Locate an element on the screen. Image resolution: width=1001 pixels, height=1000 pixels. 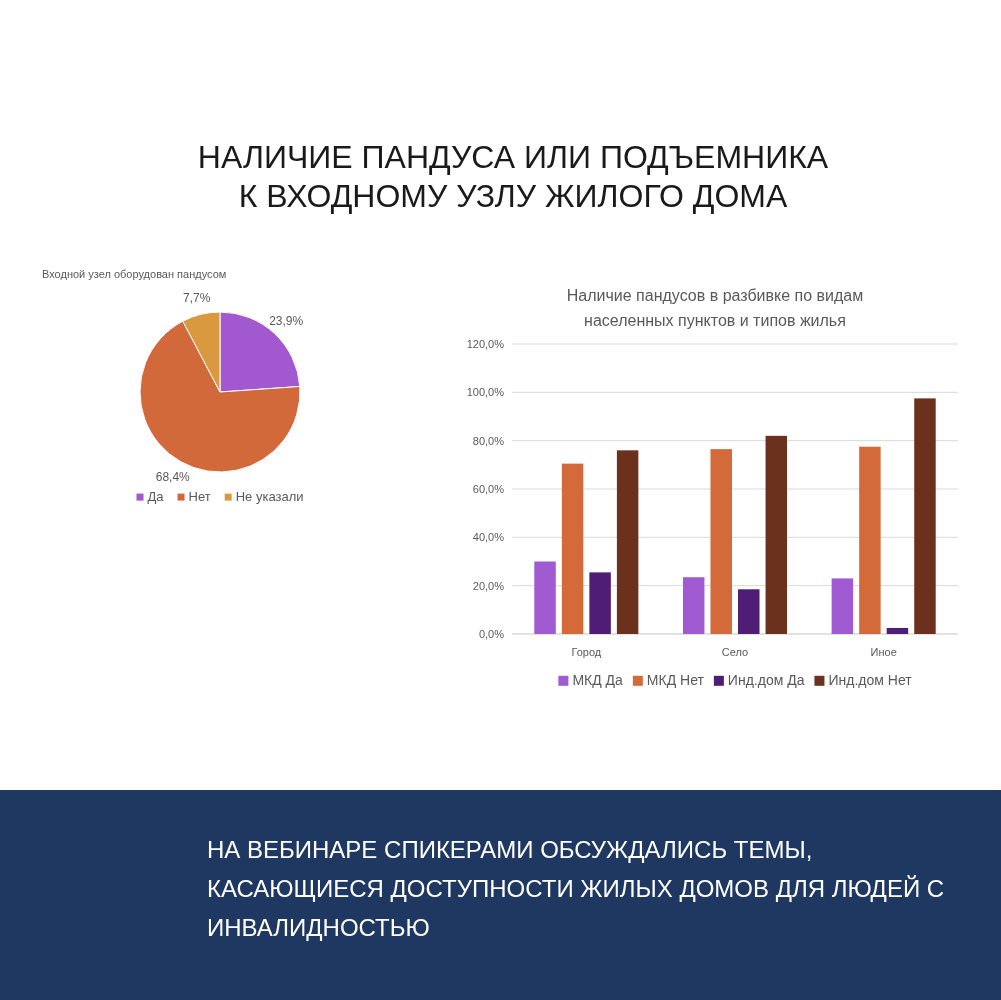
y-tick-label: 100,0% is located at coordinates (485, 392).